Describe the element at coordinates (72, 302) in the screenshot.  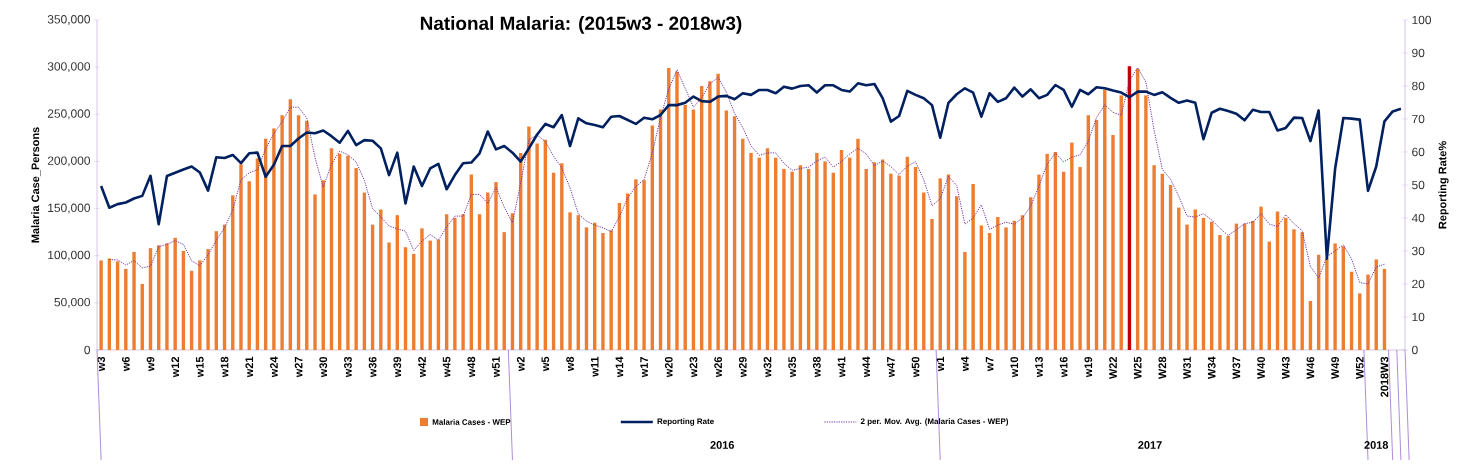
I see `y-tick-label: 50,000` at that location.